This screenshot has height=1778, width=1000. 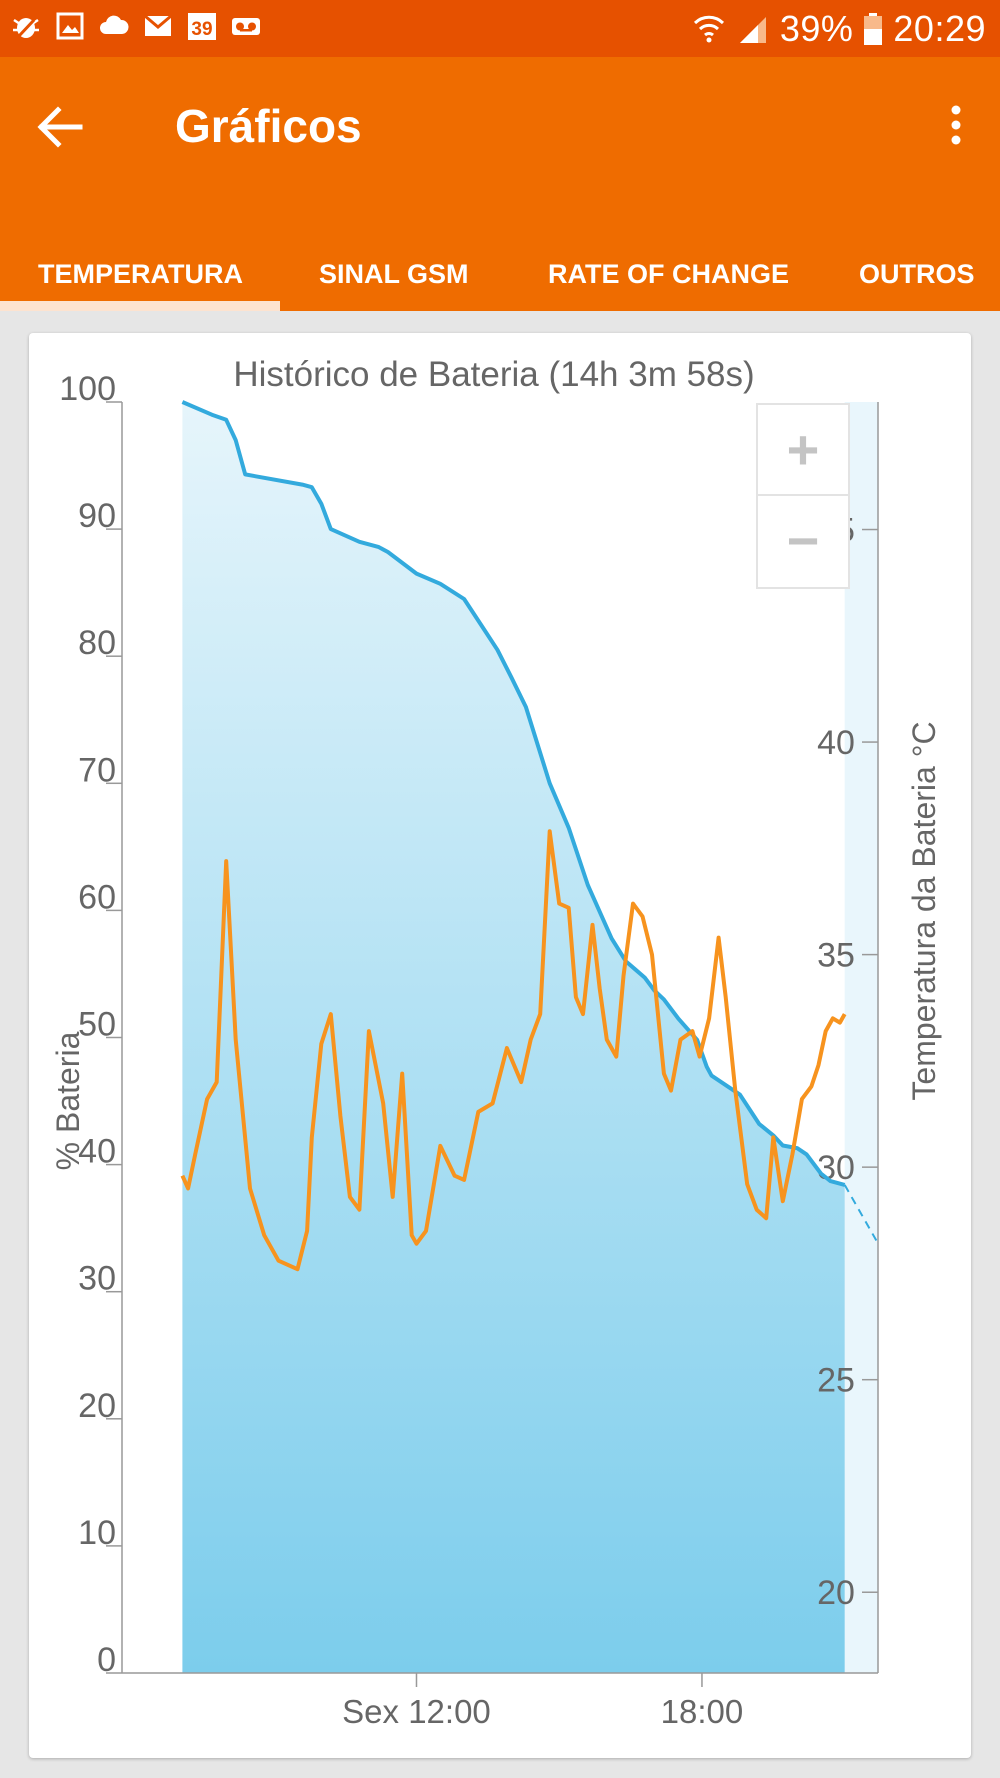 I want to click on zoom-in-button: +, so click(x=803, y=450).